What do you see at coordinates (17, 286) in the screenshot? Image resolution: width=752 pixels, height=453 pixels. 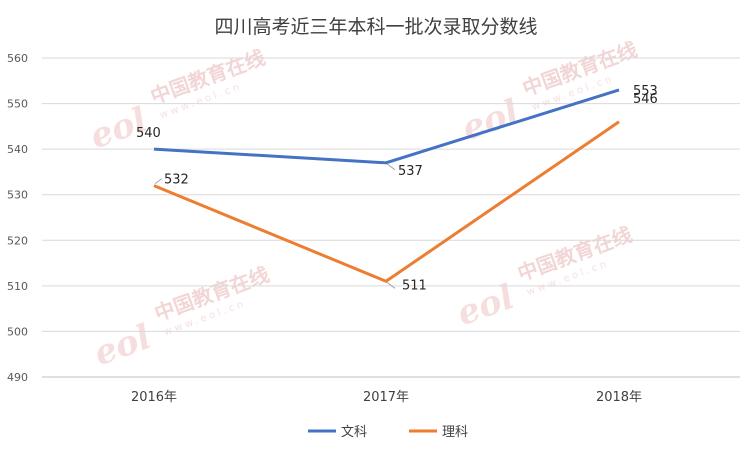 I see `y-tick-label: 510` at bounding box center [17, 286].